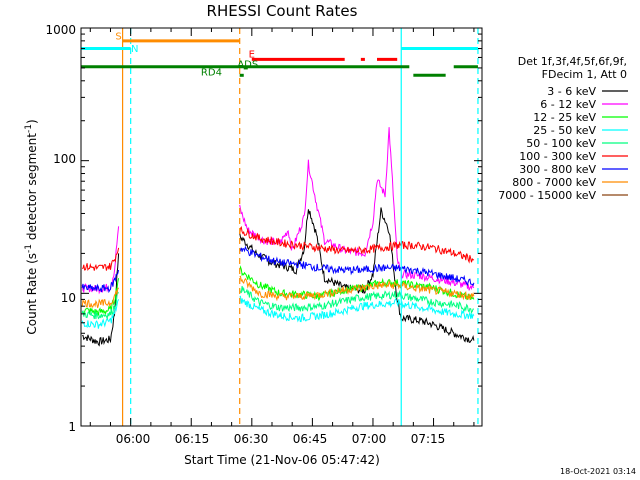 Image resolution: width=640 pixels, height=480 pixels. I want to click on legend-entry-label-2: 12 - 25 keV, so click(564, 117).